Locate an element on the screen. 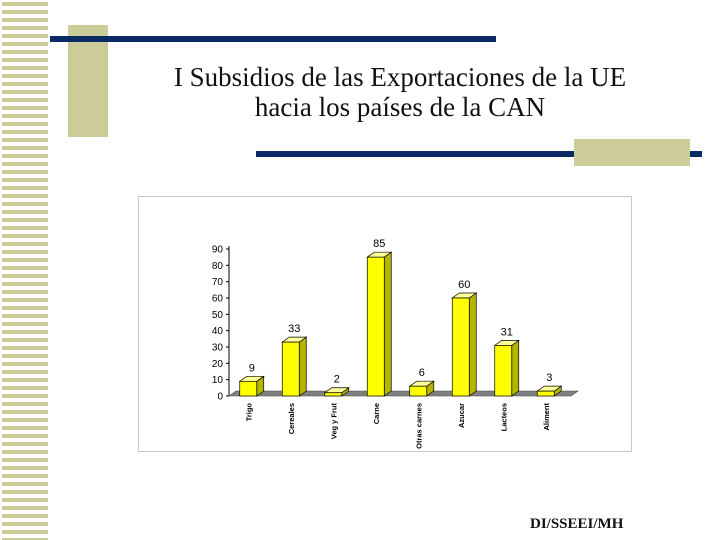 The height and width of the screenshot is (540, 720). decorative-bar-bottom is located at coordinates (479, 154).